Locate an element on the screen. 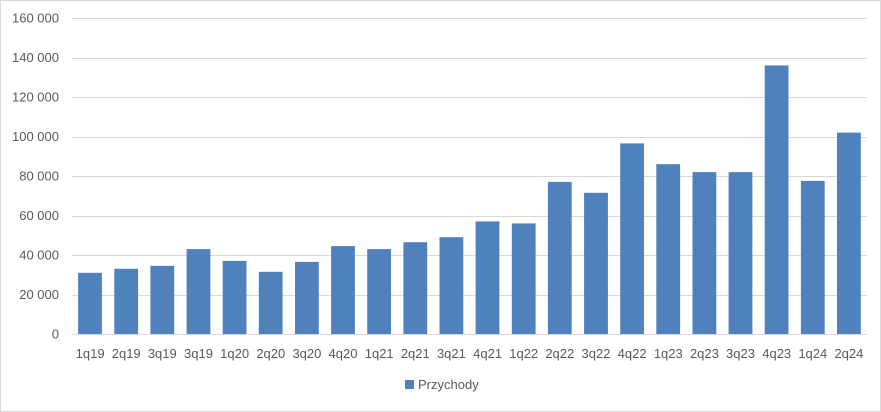  bar-2q22 is located at coordinates (559, 257).